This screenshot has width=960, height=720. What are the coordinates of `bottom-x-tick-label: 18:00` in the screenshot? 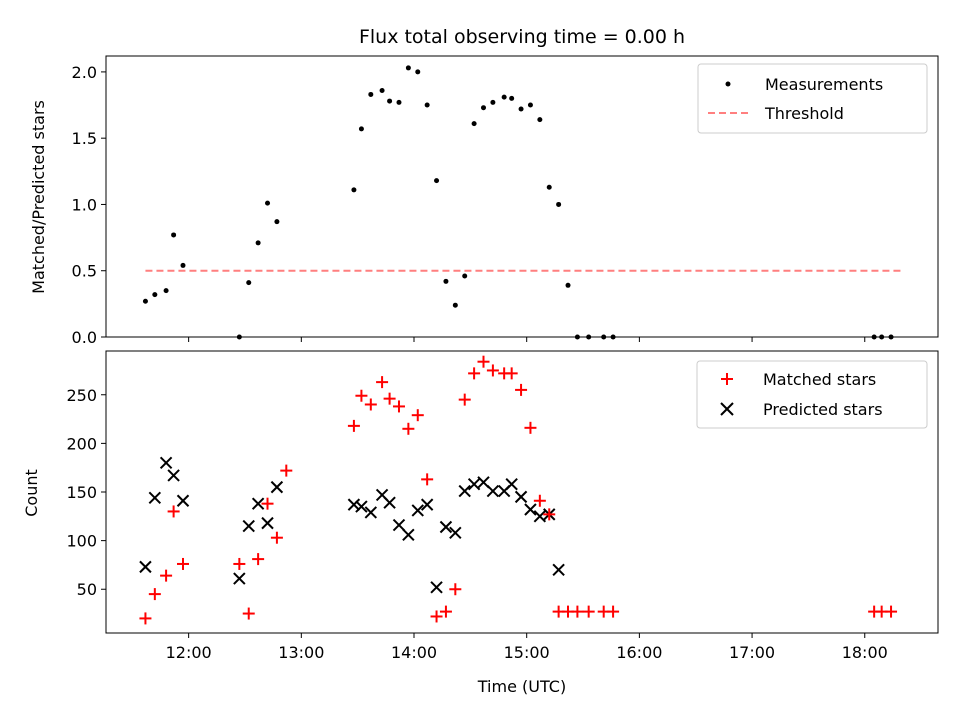 It's located at (865, 652).